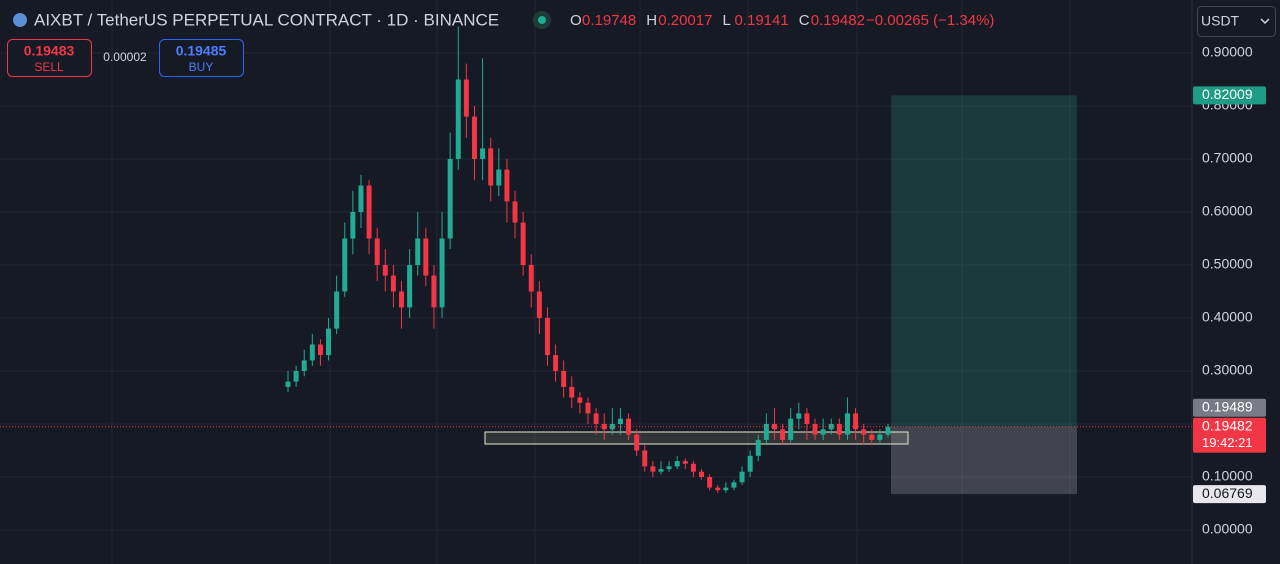 The image size is (1280, 564). I want to click on currency-box, so click(1236, 21).